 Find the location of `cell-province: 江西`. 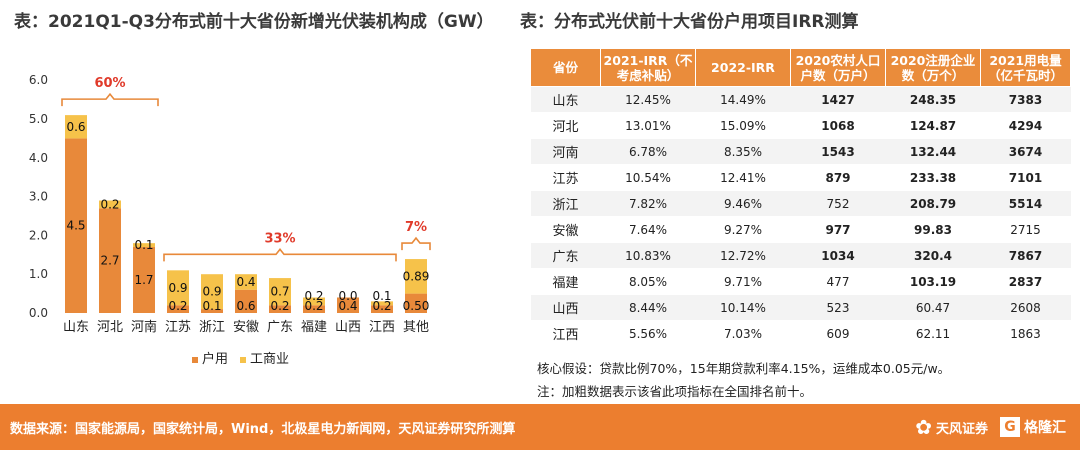

cell-province: 江西 is located at coordinates (565, 333).